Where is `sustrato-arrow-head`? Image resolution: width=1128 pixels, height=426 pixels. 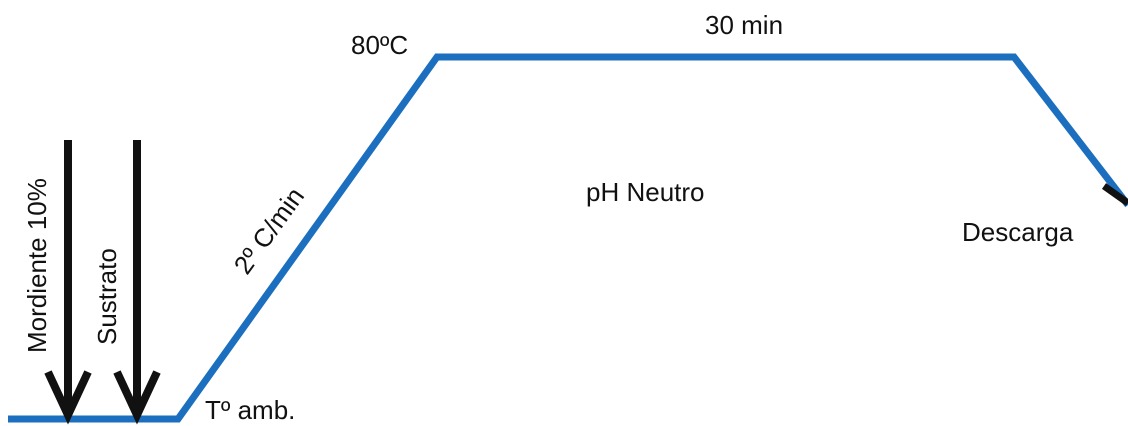
sustrato-arrow-head is located at coordinates (137, 397).